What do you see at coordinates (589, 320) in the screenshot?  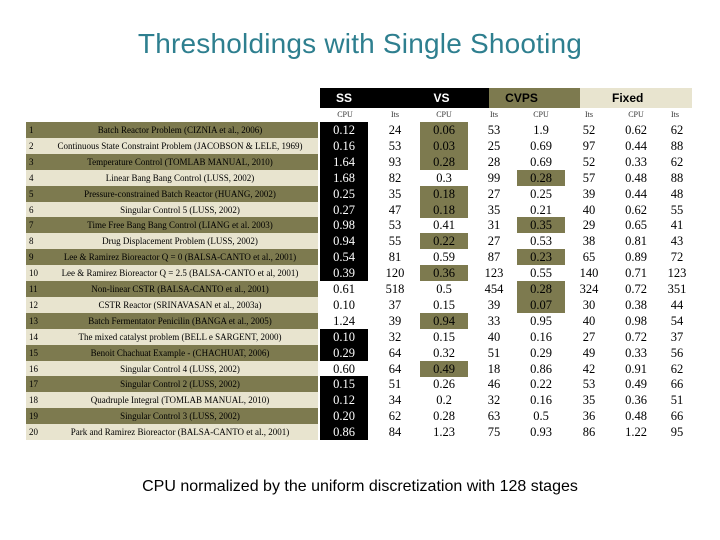 I see `cell-cvps-its: 40` at bounding box center [589, 320].